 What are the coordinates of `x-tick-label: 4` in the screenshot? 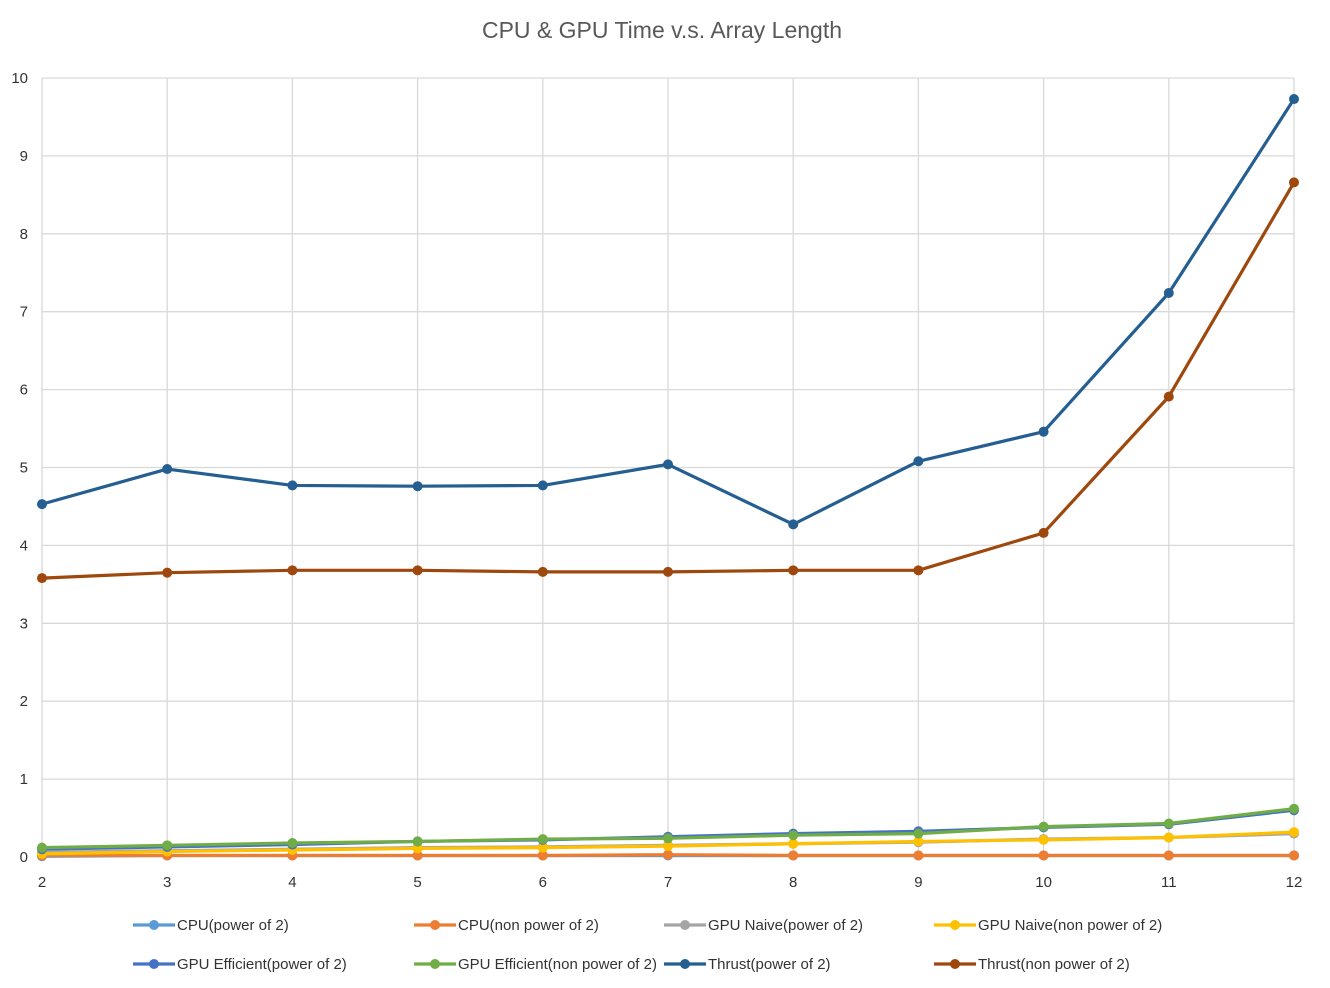 It's located at (292, 882).